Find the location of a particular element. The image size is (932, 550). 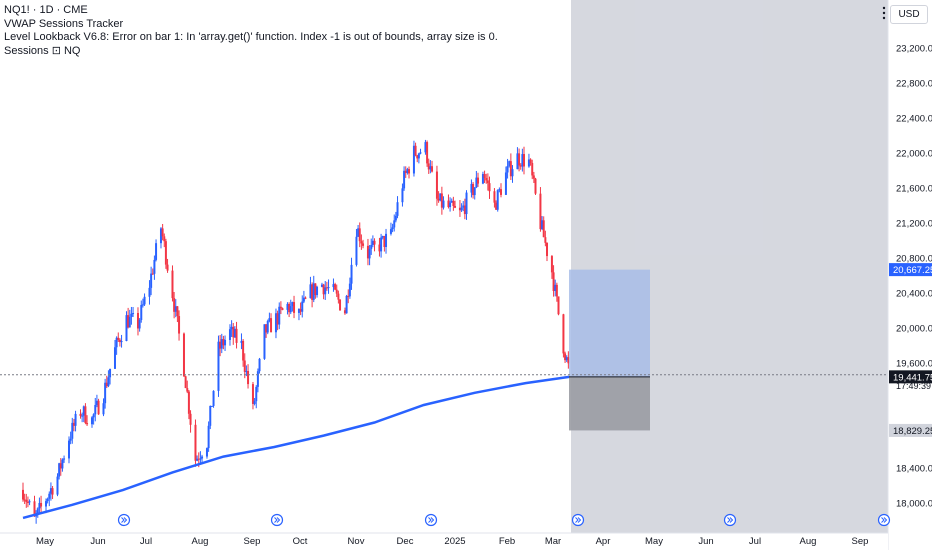

price-tick-label: 19,600.00 is located at coordinates (914, 364).